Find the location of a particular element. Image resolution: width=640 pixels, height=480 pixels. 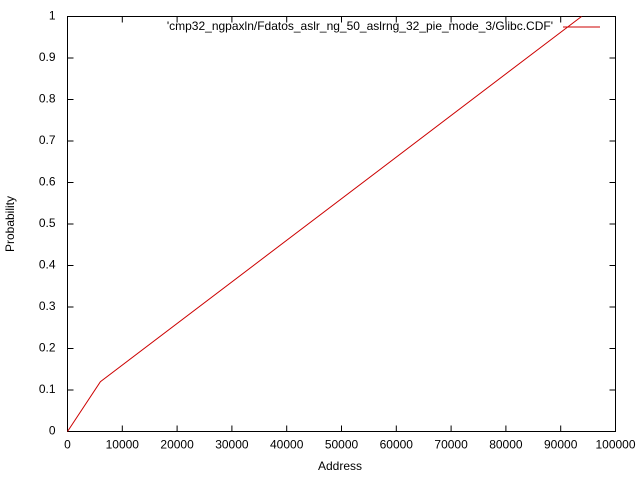

y-tick-label: 0.3 is located at coordinates (47, 306).